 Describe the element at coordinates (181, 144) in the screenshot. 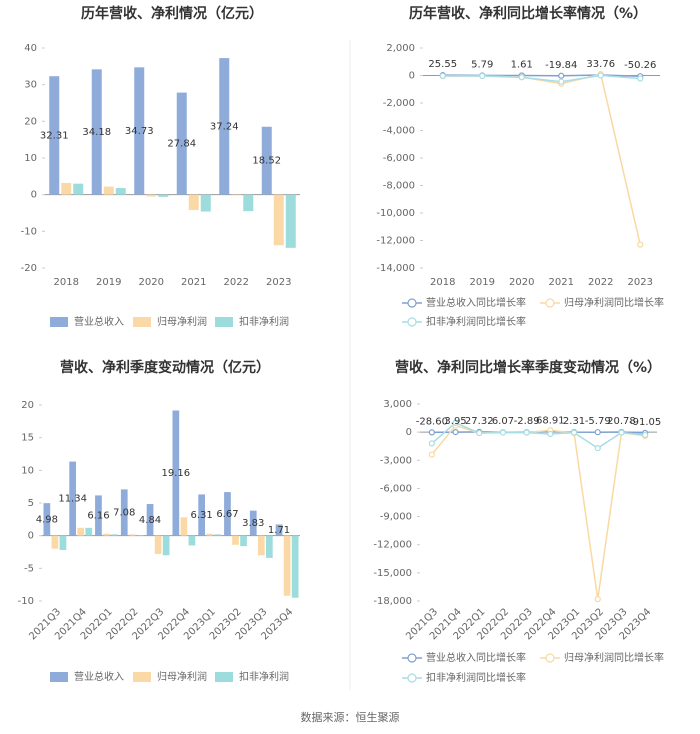

I see `data-label: 27.84` at that location.